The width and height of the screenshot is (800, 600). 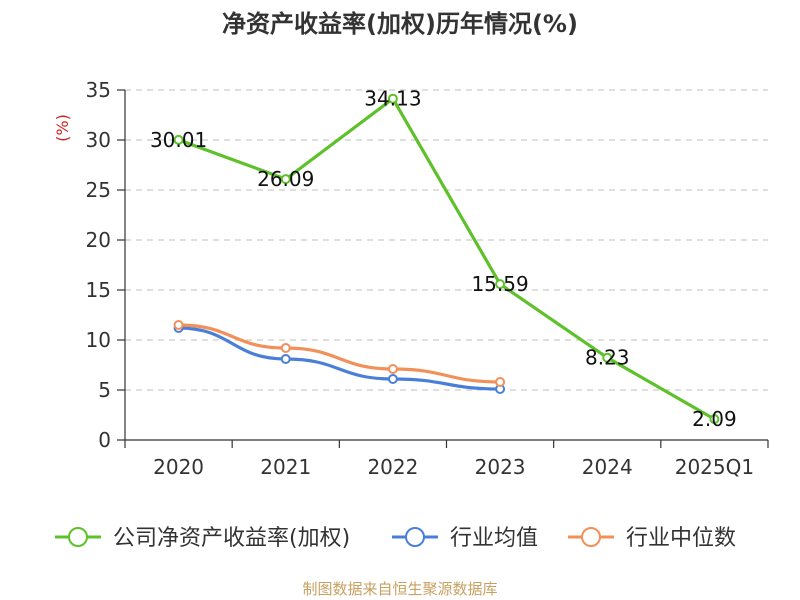 I want to click on x-tick-label: 2023, so click(x=500, y=467).